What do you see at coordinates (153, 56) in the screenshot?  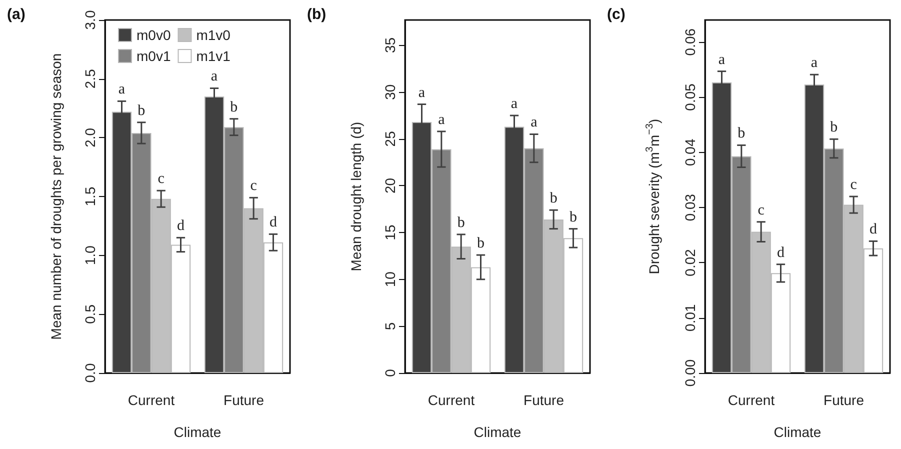 I see `legend-label: m0v1` at bounding box center [153, 56].